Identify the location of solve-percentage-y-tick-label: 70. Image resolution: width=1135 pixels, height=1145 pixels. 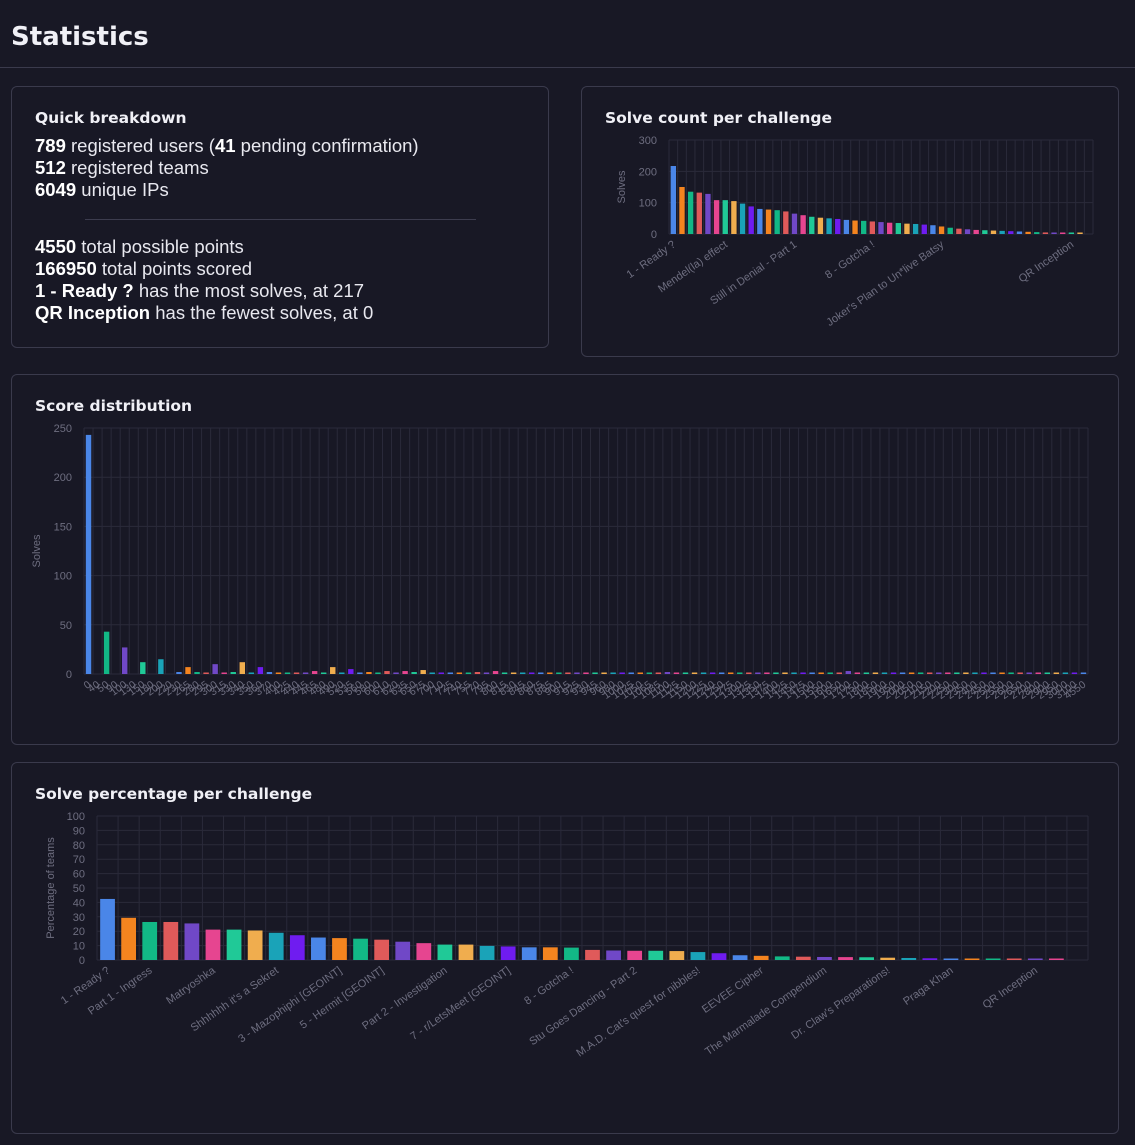
(79, 860).